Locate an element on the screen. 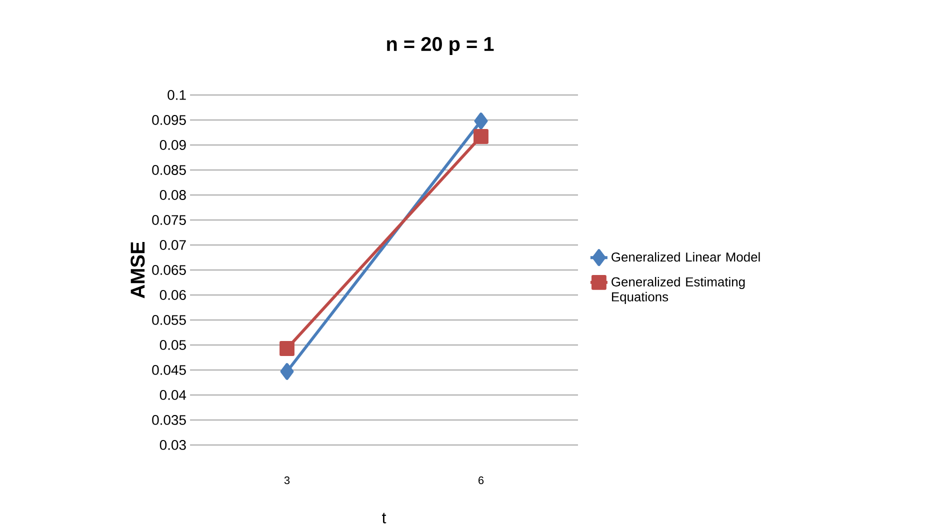 The image size is (925, 527). y-tick-label: 0.06 is located at coordinates (173, 295).